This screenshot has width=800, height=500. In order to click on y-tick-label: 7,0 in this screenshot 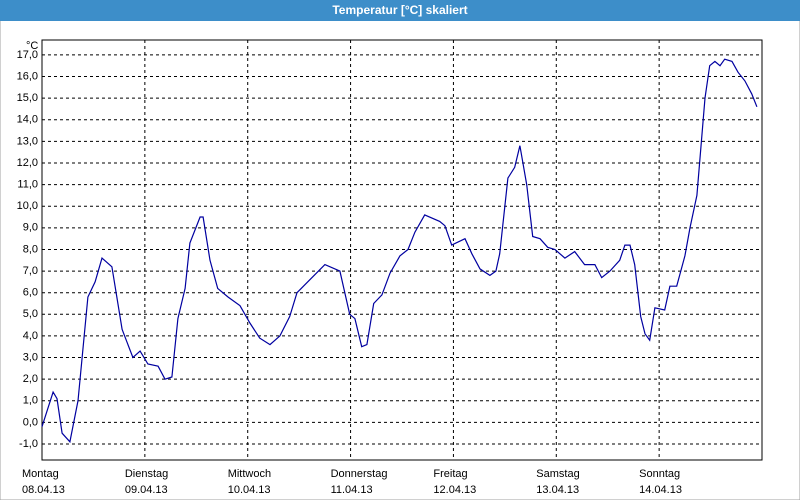, I will do `click(30, 271)`.